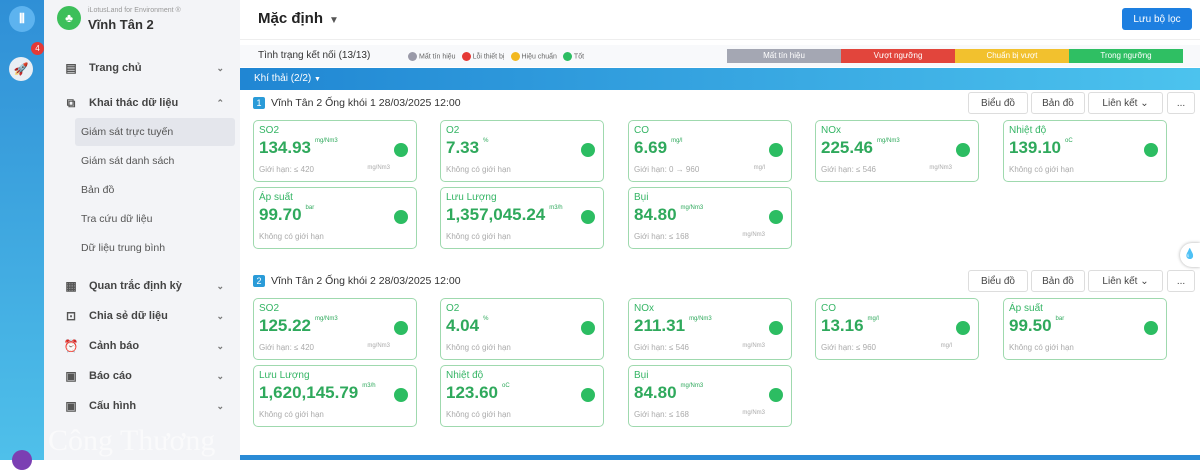  What do you see at coordinates (496, 56) in the screenshot?
I see `status-legend: Mất tín hiệu Lỗi thiết bị Hiệu chuẩn Tốt` at bounding box center [496, 56].